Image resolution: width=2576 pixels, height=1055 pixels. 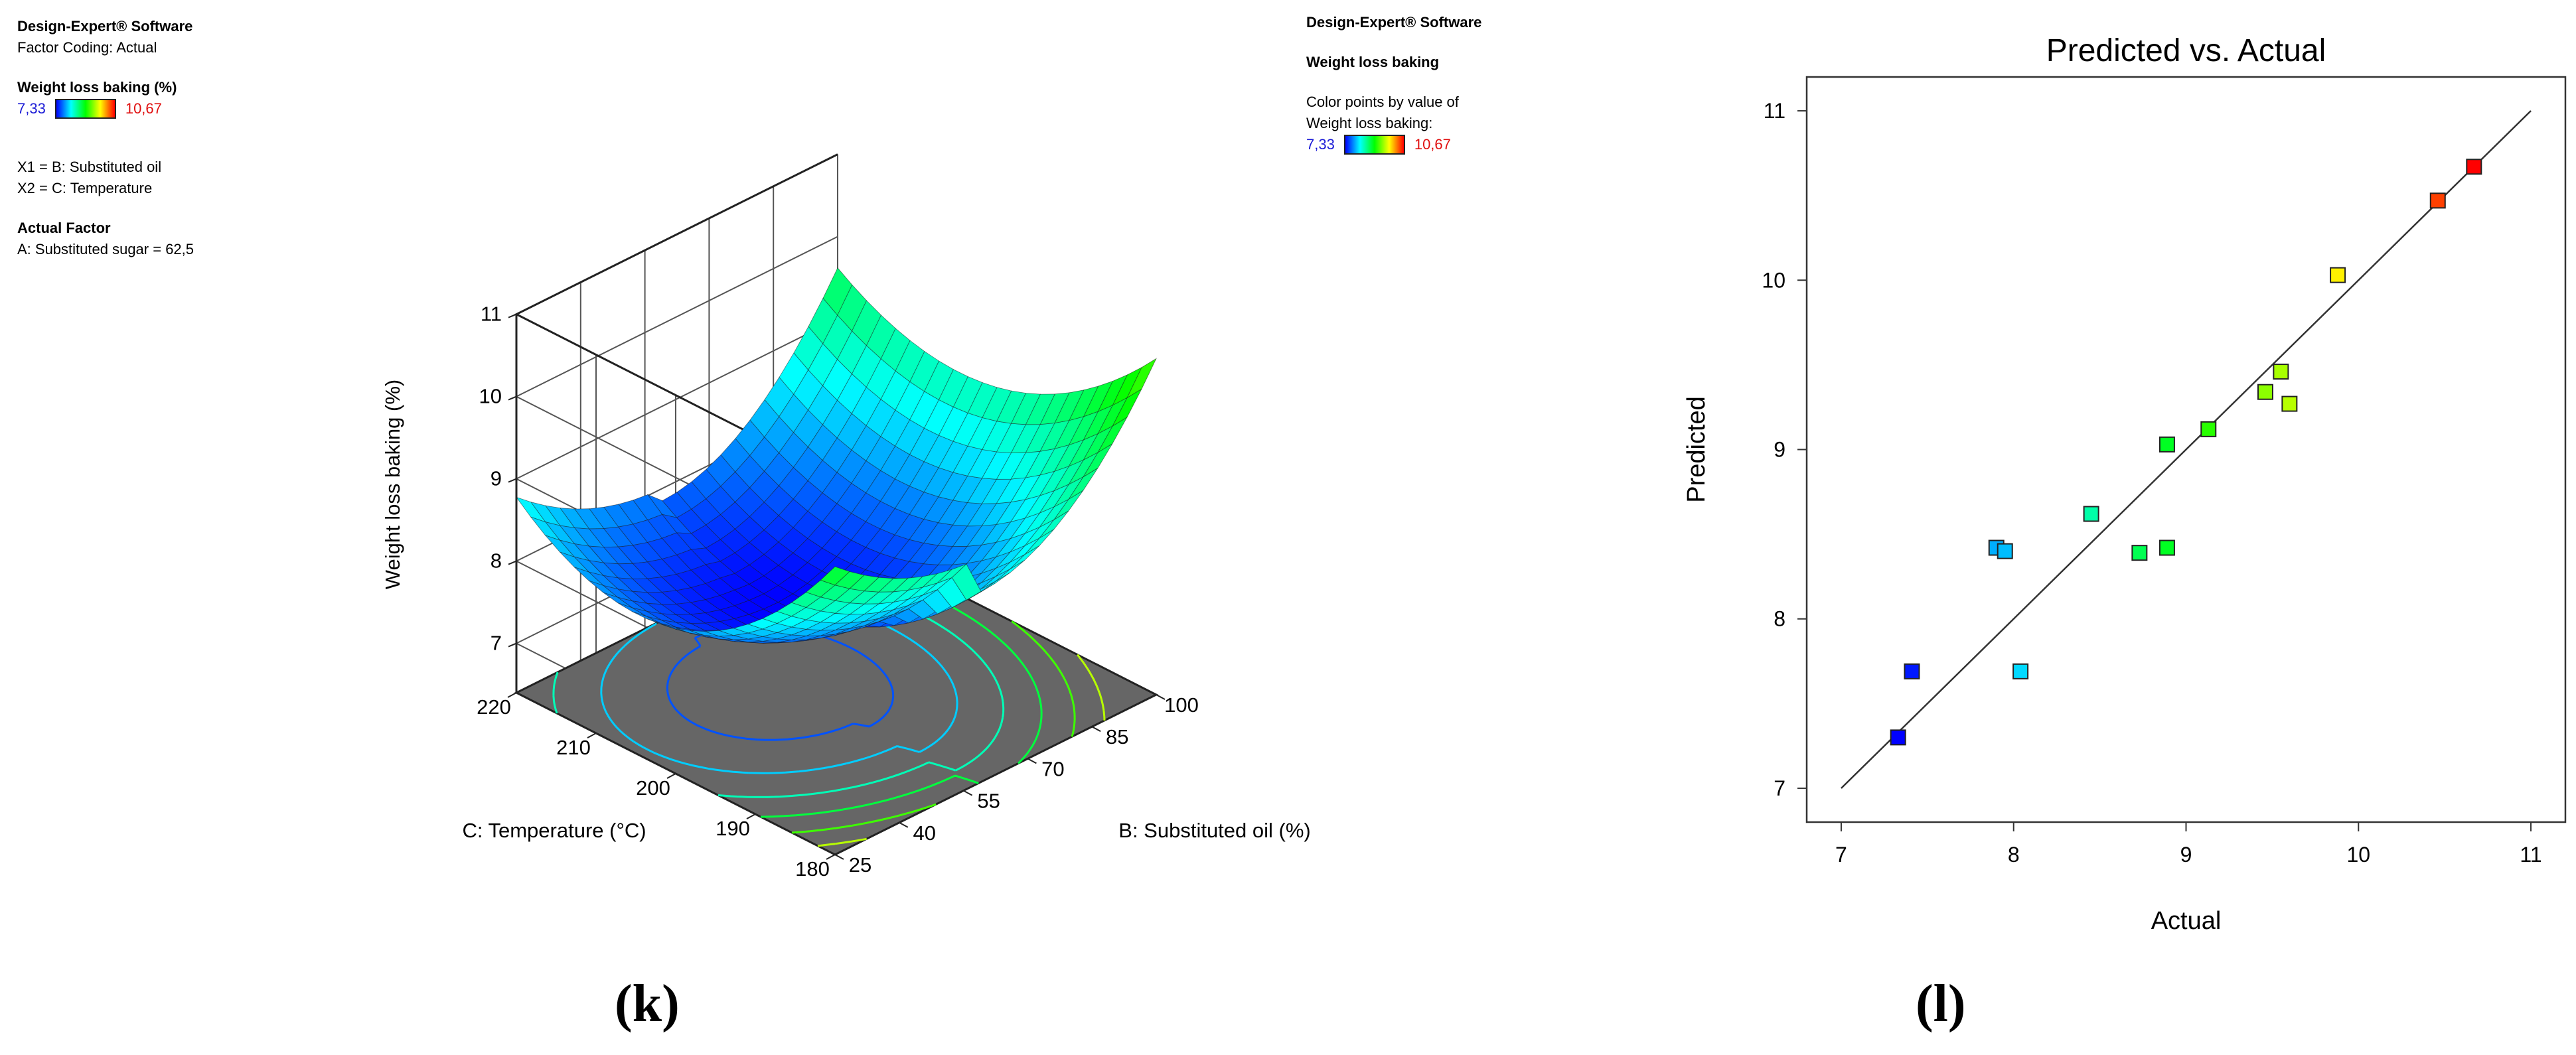 What do you see at coordinates (2014, 855) in the screenshot?
I see `x-tick-label: 8` at bounding box center [2014, 855].